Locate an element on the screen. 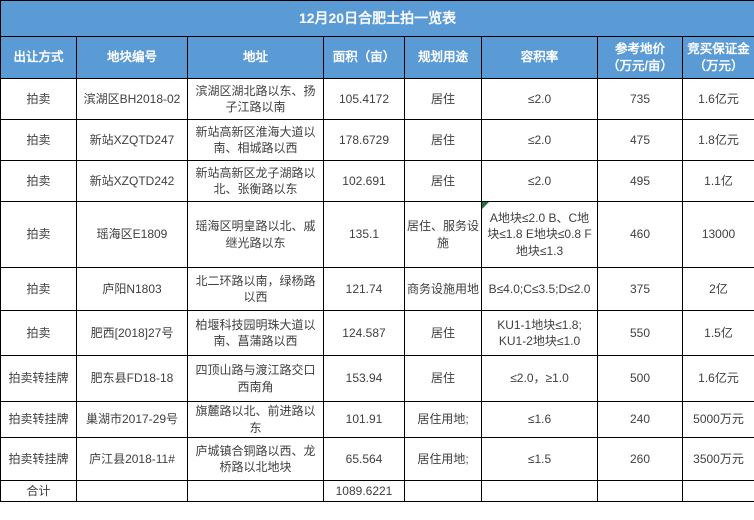 This screenshot has width=754, height=520. cell-code: 新站XZQTD247 is located at coordinates (132, 140).